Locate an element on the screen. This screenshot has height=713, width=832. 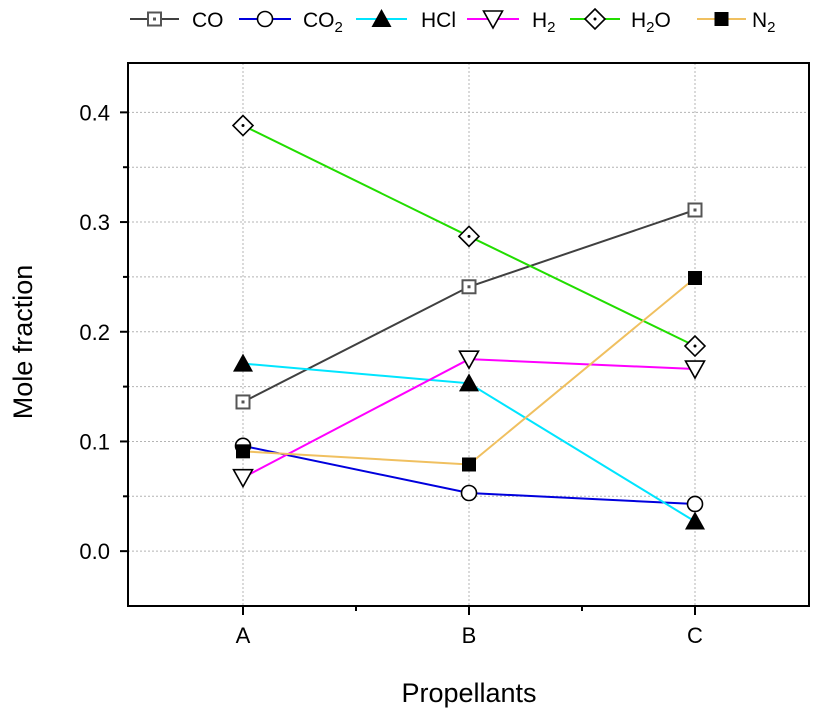
x-tick-label: A is located at coordinates (243, 635).